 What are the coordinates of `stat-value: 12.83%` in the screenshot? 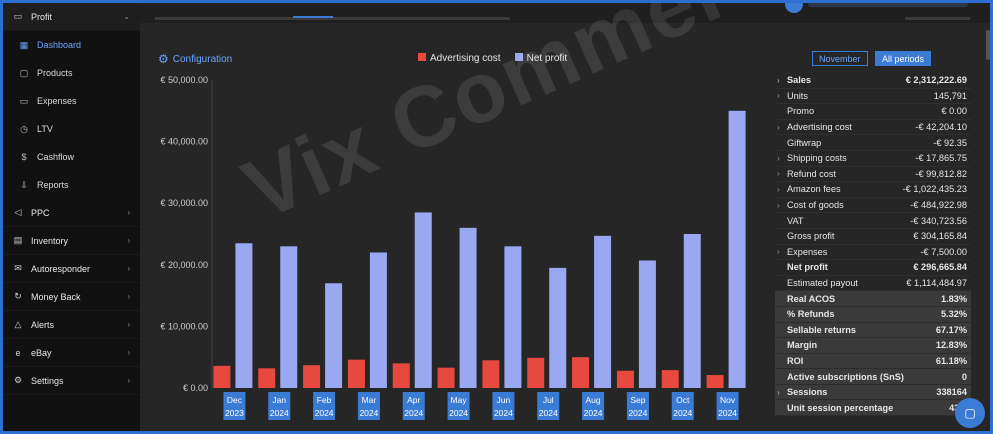 It's located at (951, 345).